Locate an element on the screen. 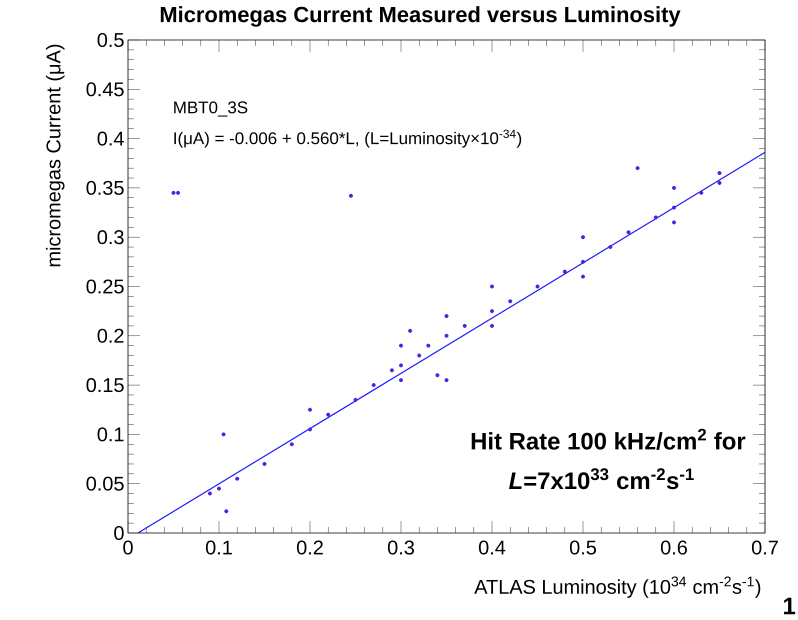  annotation: L=7x10$^{33}$ cm$^{-2}$s$^{-1}$ is located at coordinates (601, 479).